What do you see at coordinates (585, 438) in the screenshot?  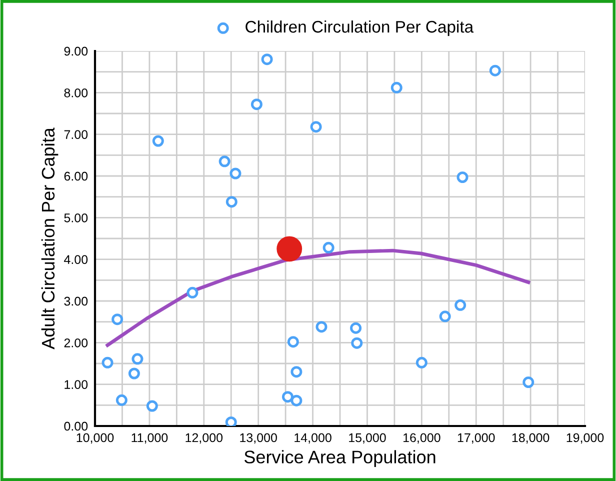 I see `x-tick-label: 19,000` at bounding box center [585, 438].